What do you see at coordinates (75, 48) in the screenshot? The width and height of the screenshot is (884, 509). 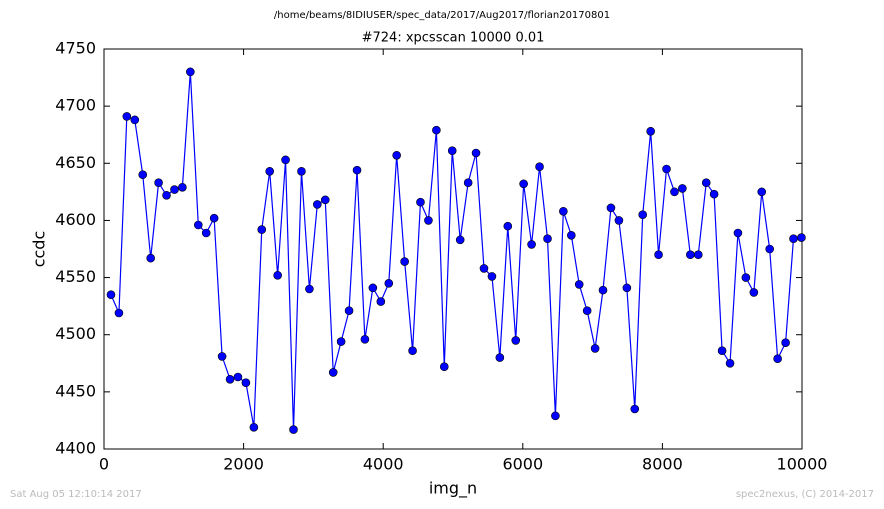 I see `y-tick-label: 4750` at bounding box center [75, 48].